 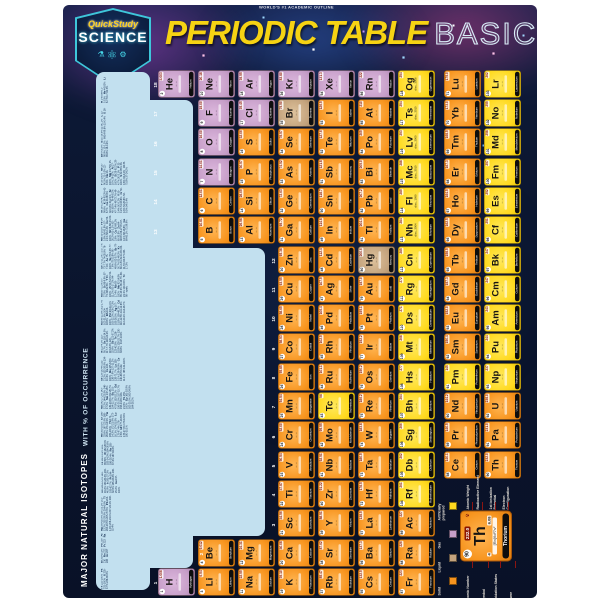 I want to click on element-tile: 47 107.9Ag Silver, so click(x=336, y=289).